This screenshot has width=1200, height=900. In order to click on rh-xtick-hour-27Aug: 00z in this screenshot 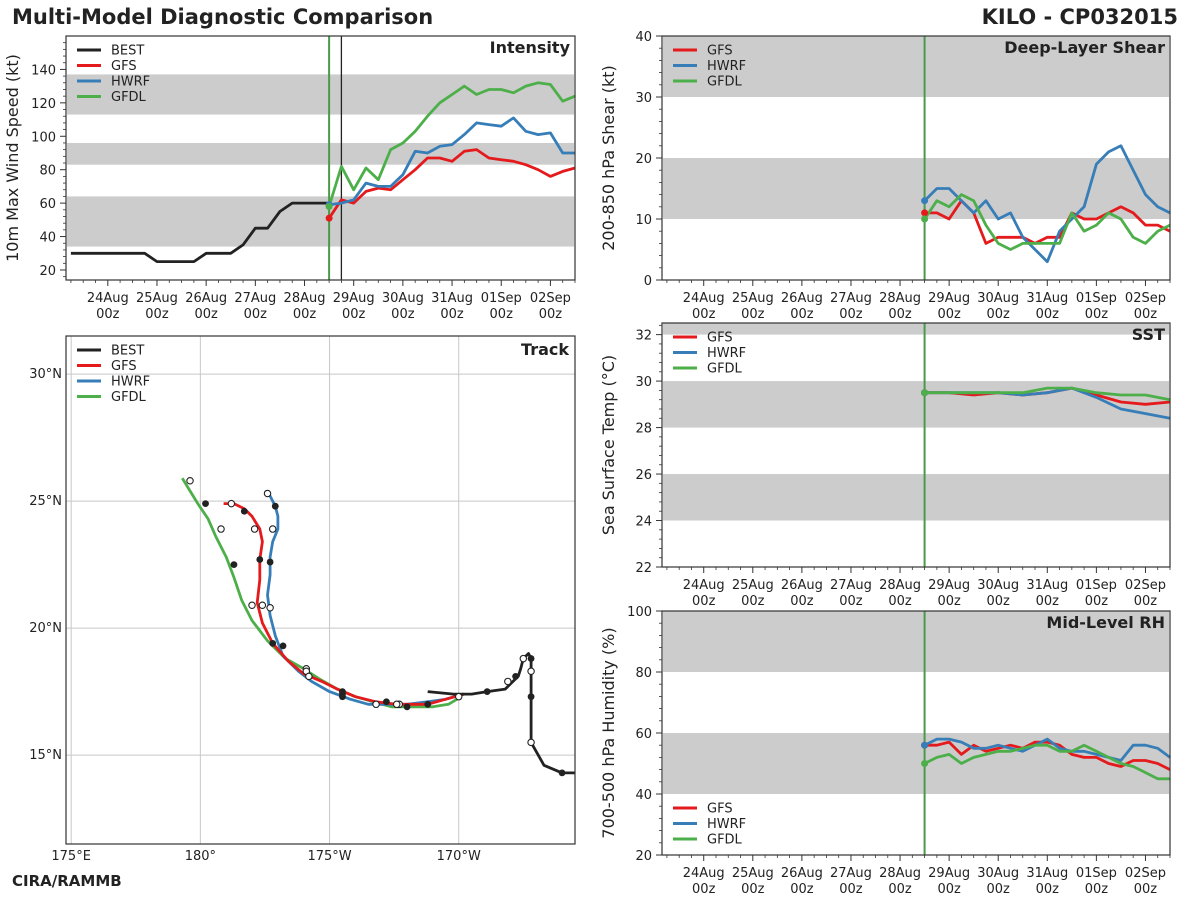, I will do `click(851, 889)`.